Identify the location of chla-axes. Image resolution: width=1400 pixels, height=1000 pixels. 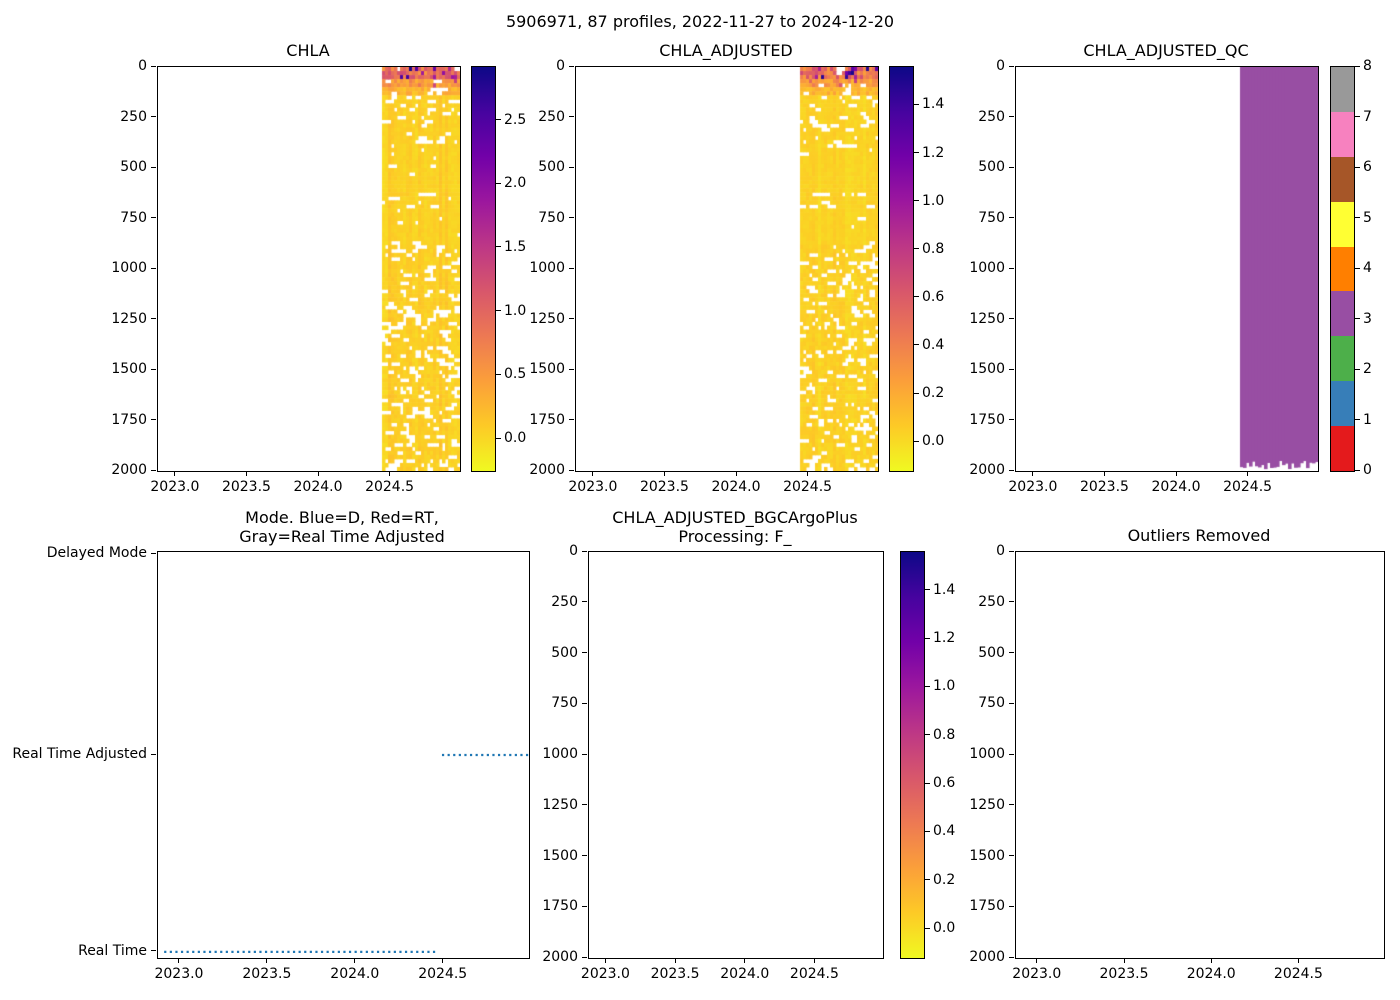
(309, 269).